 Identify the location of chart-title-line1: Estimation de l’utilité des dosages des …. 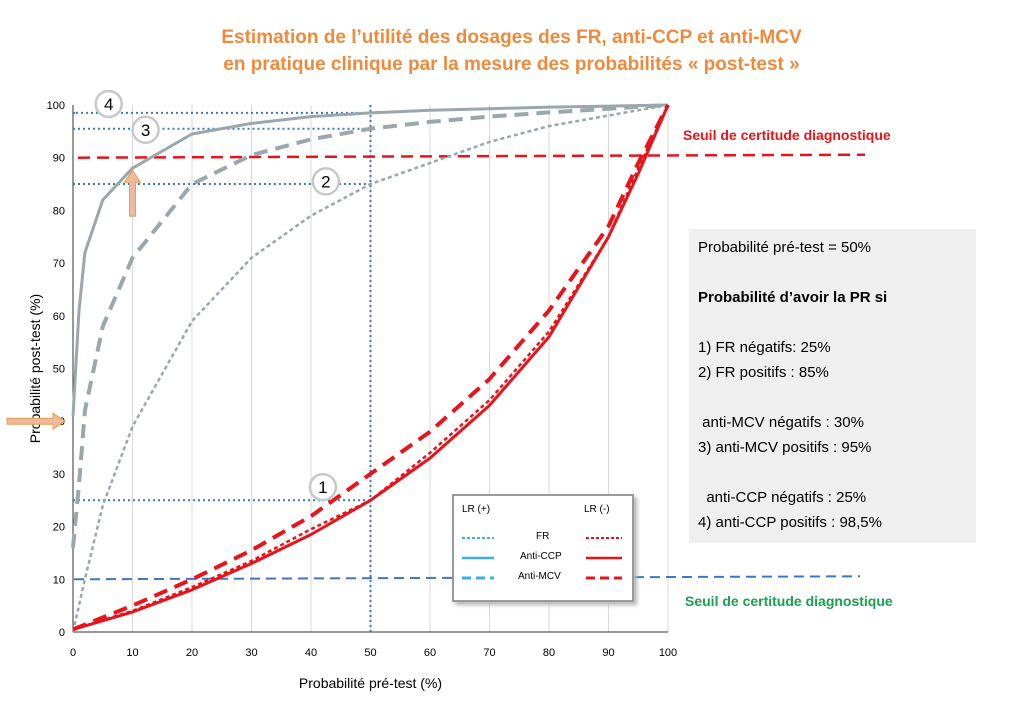
(511, 37).